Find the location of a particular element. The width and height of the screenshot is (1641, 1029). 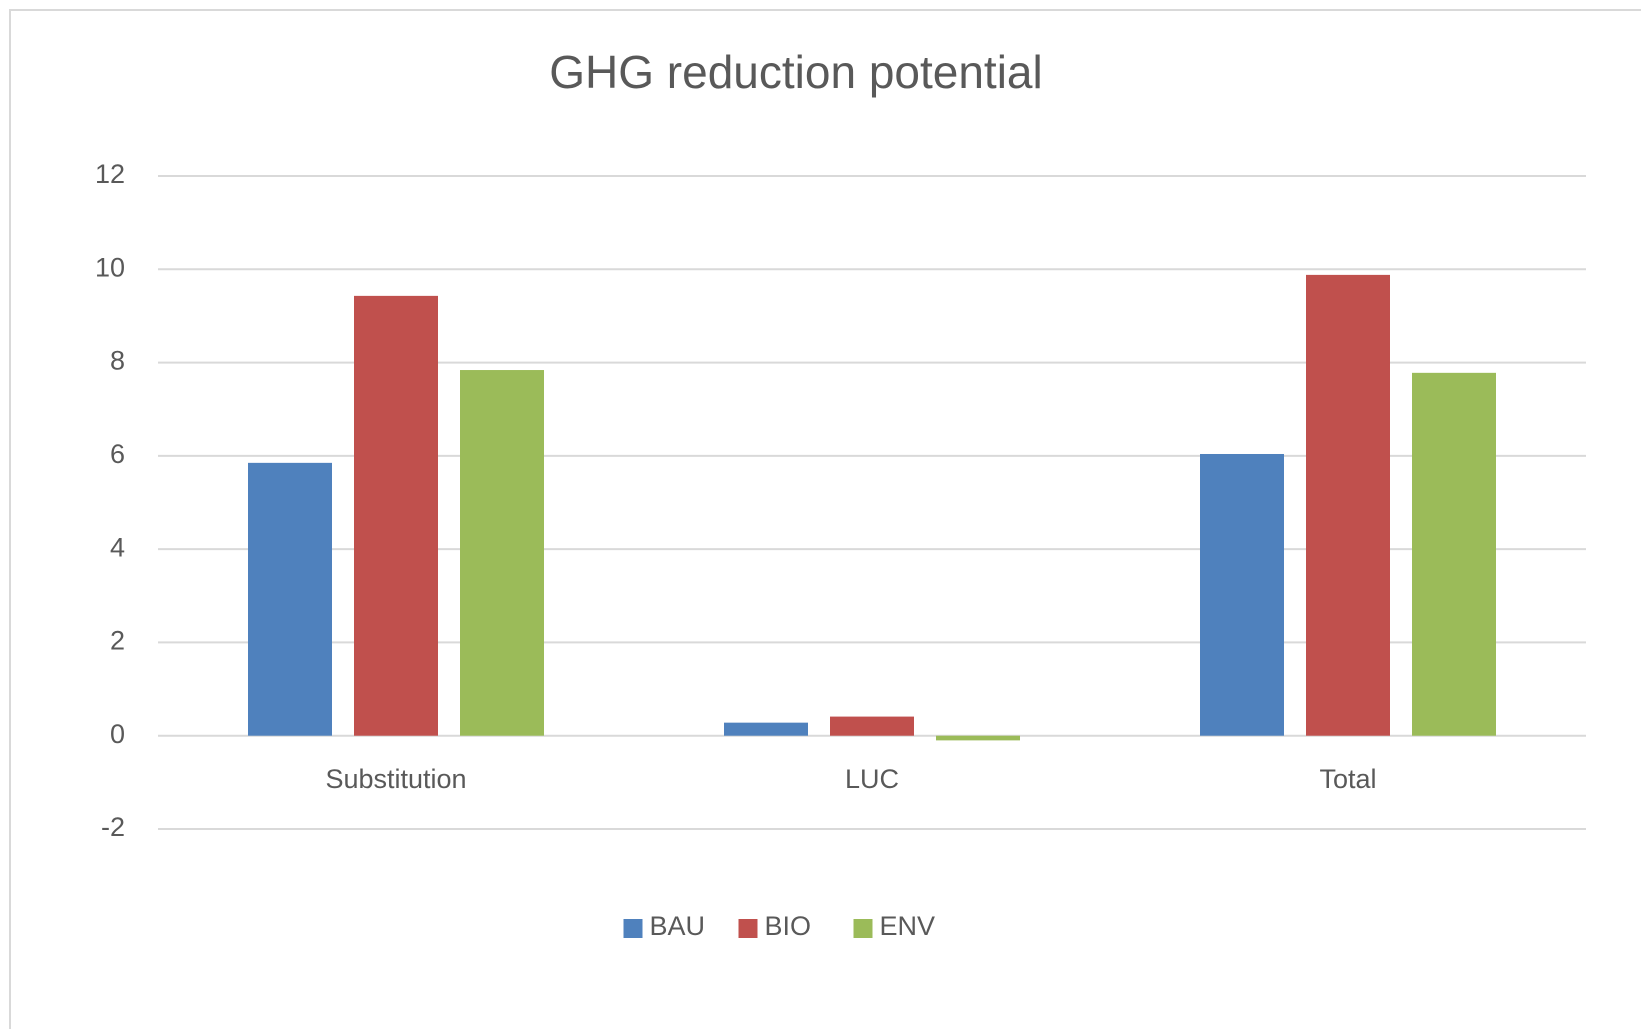

y-tick-label: 4 is located at coordinates (117, 547).